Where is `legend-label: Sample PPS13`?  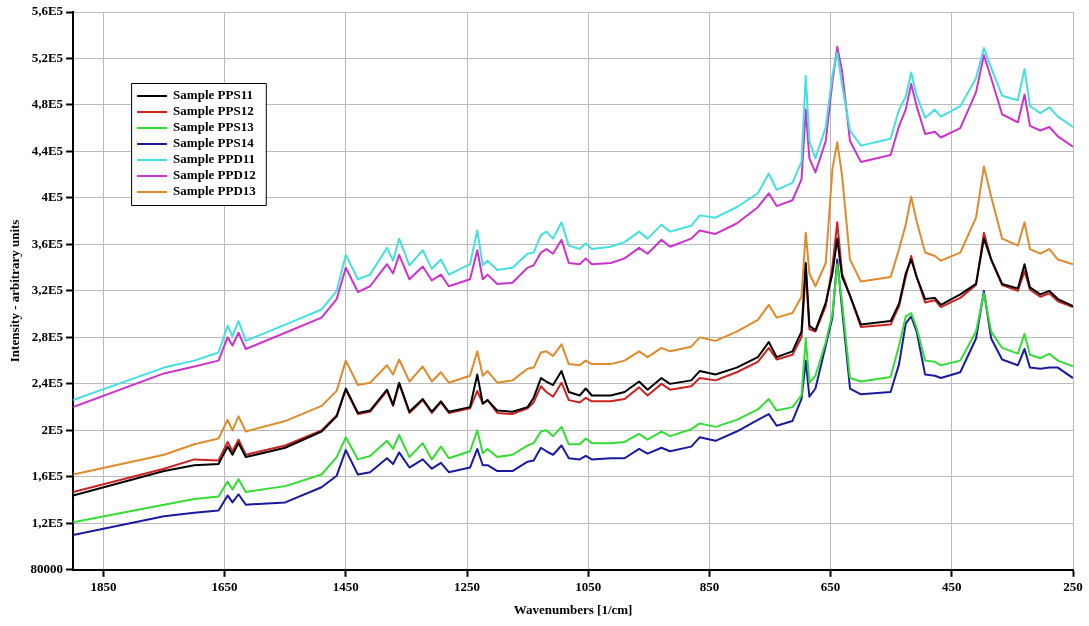 legend-label: Sample PPS13 is located at coordinates (214, 127).